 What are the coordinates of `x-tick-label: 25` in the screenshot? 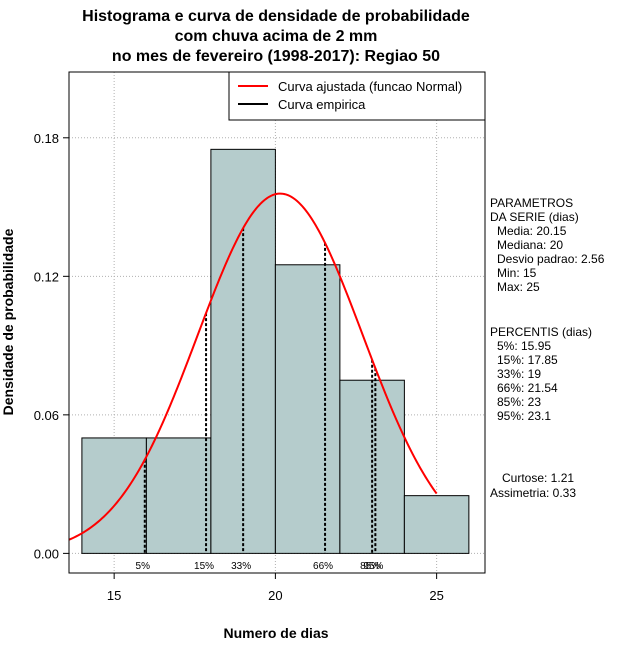 It's located at (436, 595).